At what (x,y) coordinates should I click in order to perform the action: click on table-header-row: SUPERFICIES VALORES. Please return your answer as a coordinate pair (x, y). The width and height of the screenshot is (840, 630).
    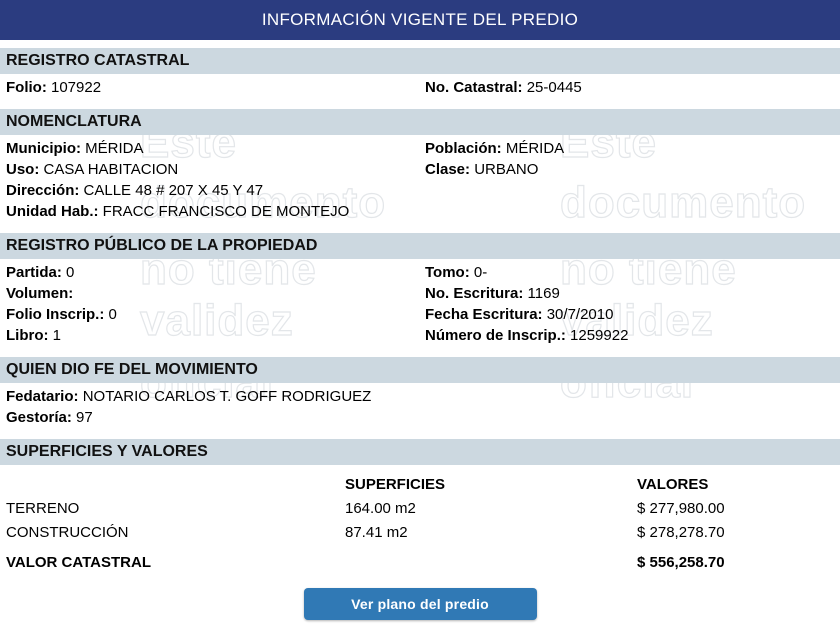
    Looking at the image, I should click on (420, 485).